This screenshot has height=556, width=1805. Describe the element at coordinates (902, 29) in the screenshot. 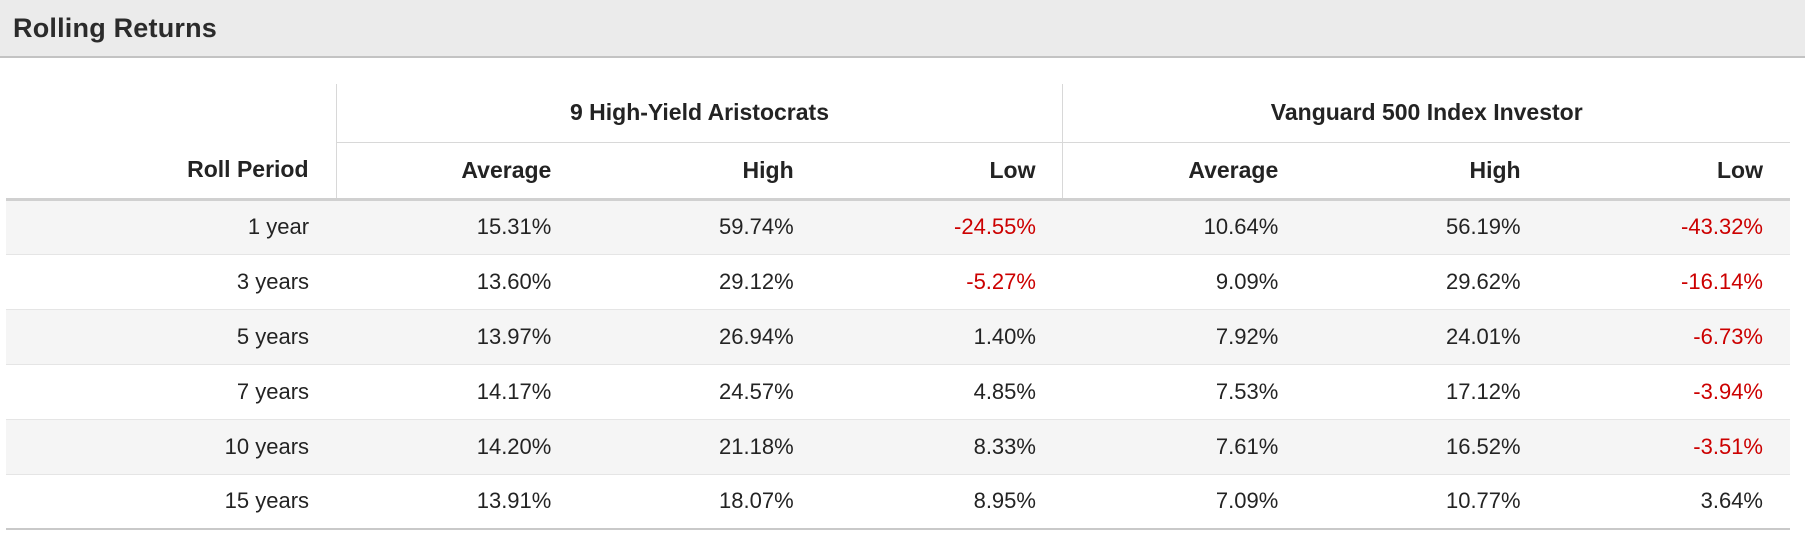

I see `section-title-bar: Rolling Returns` at that location.